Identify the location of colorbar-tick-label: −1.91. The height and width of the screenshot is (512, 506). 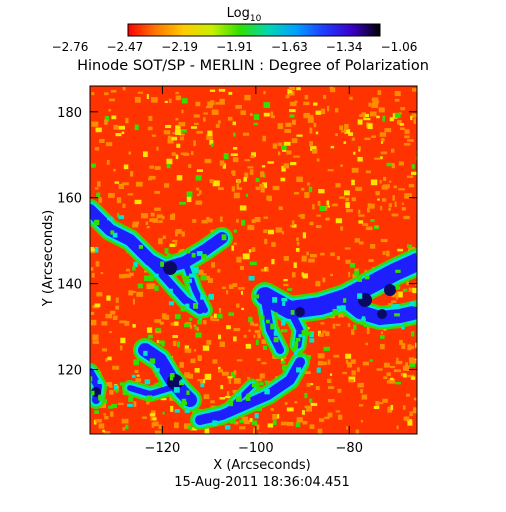
(234, 47).